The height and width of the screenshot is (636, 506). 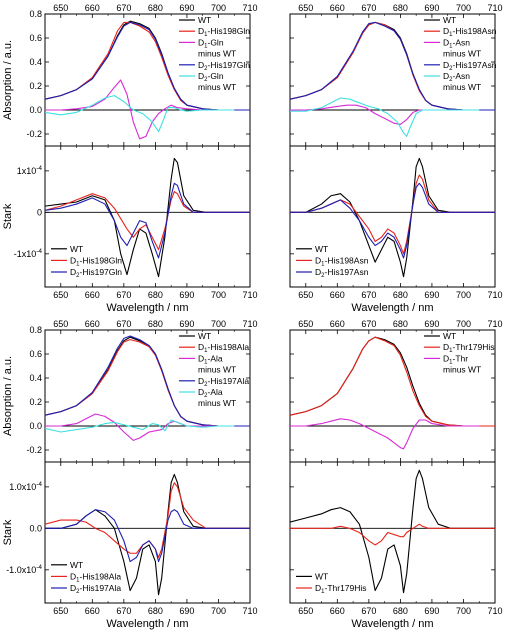 I want to click on legend-entry: D2-Gln, so click(x=211, y=77).